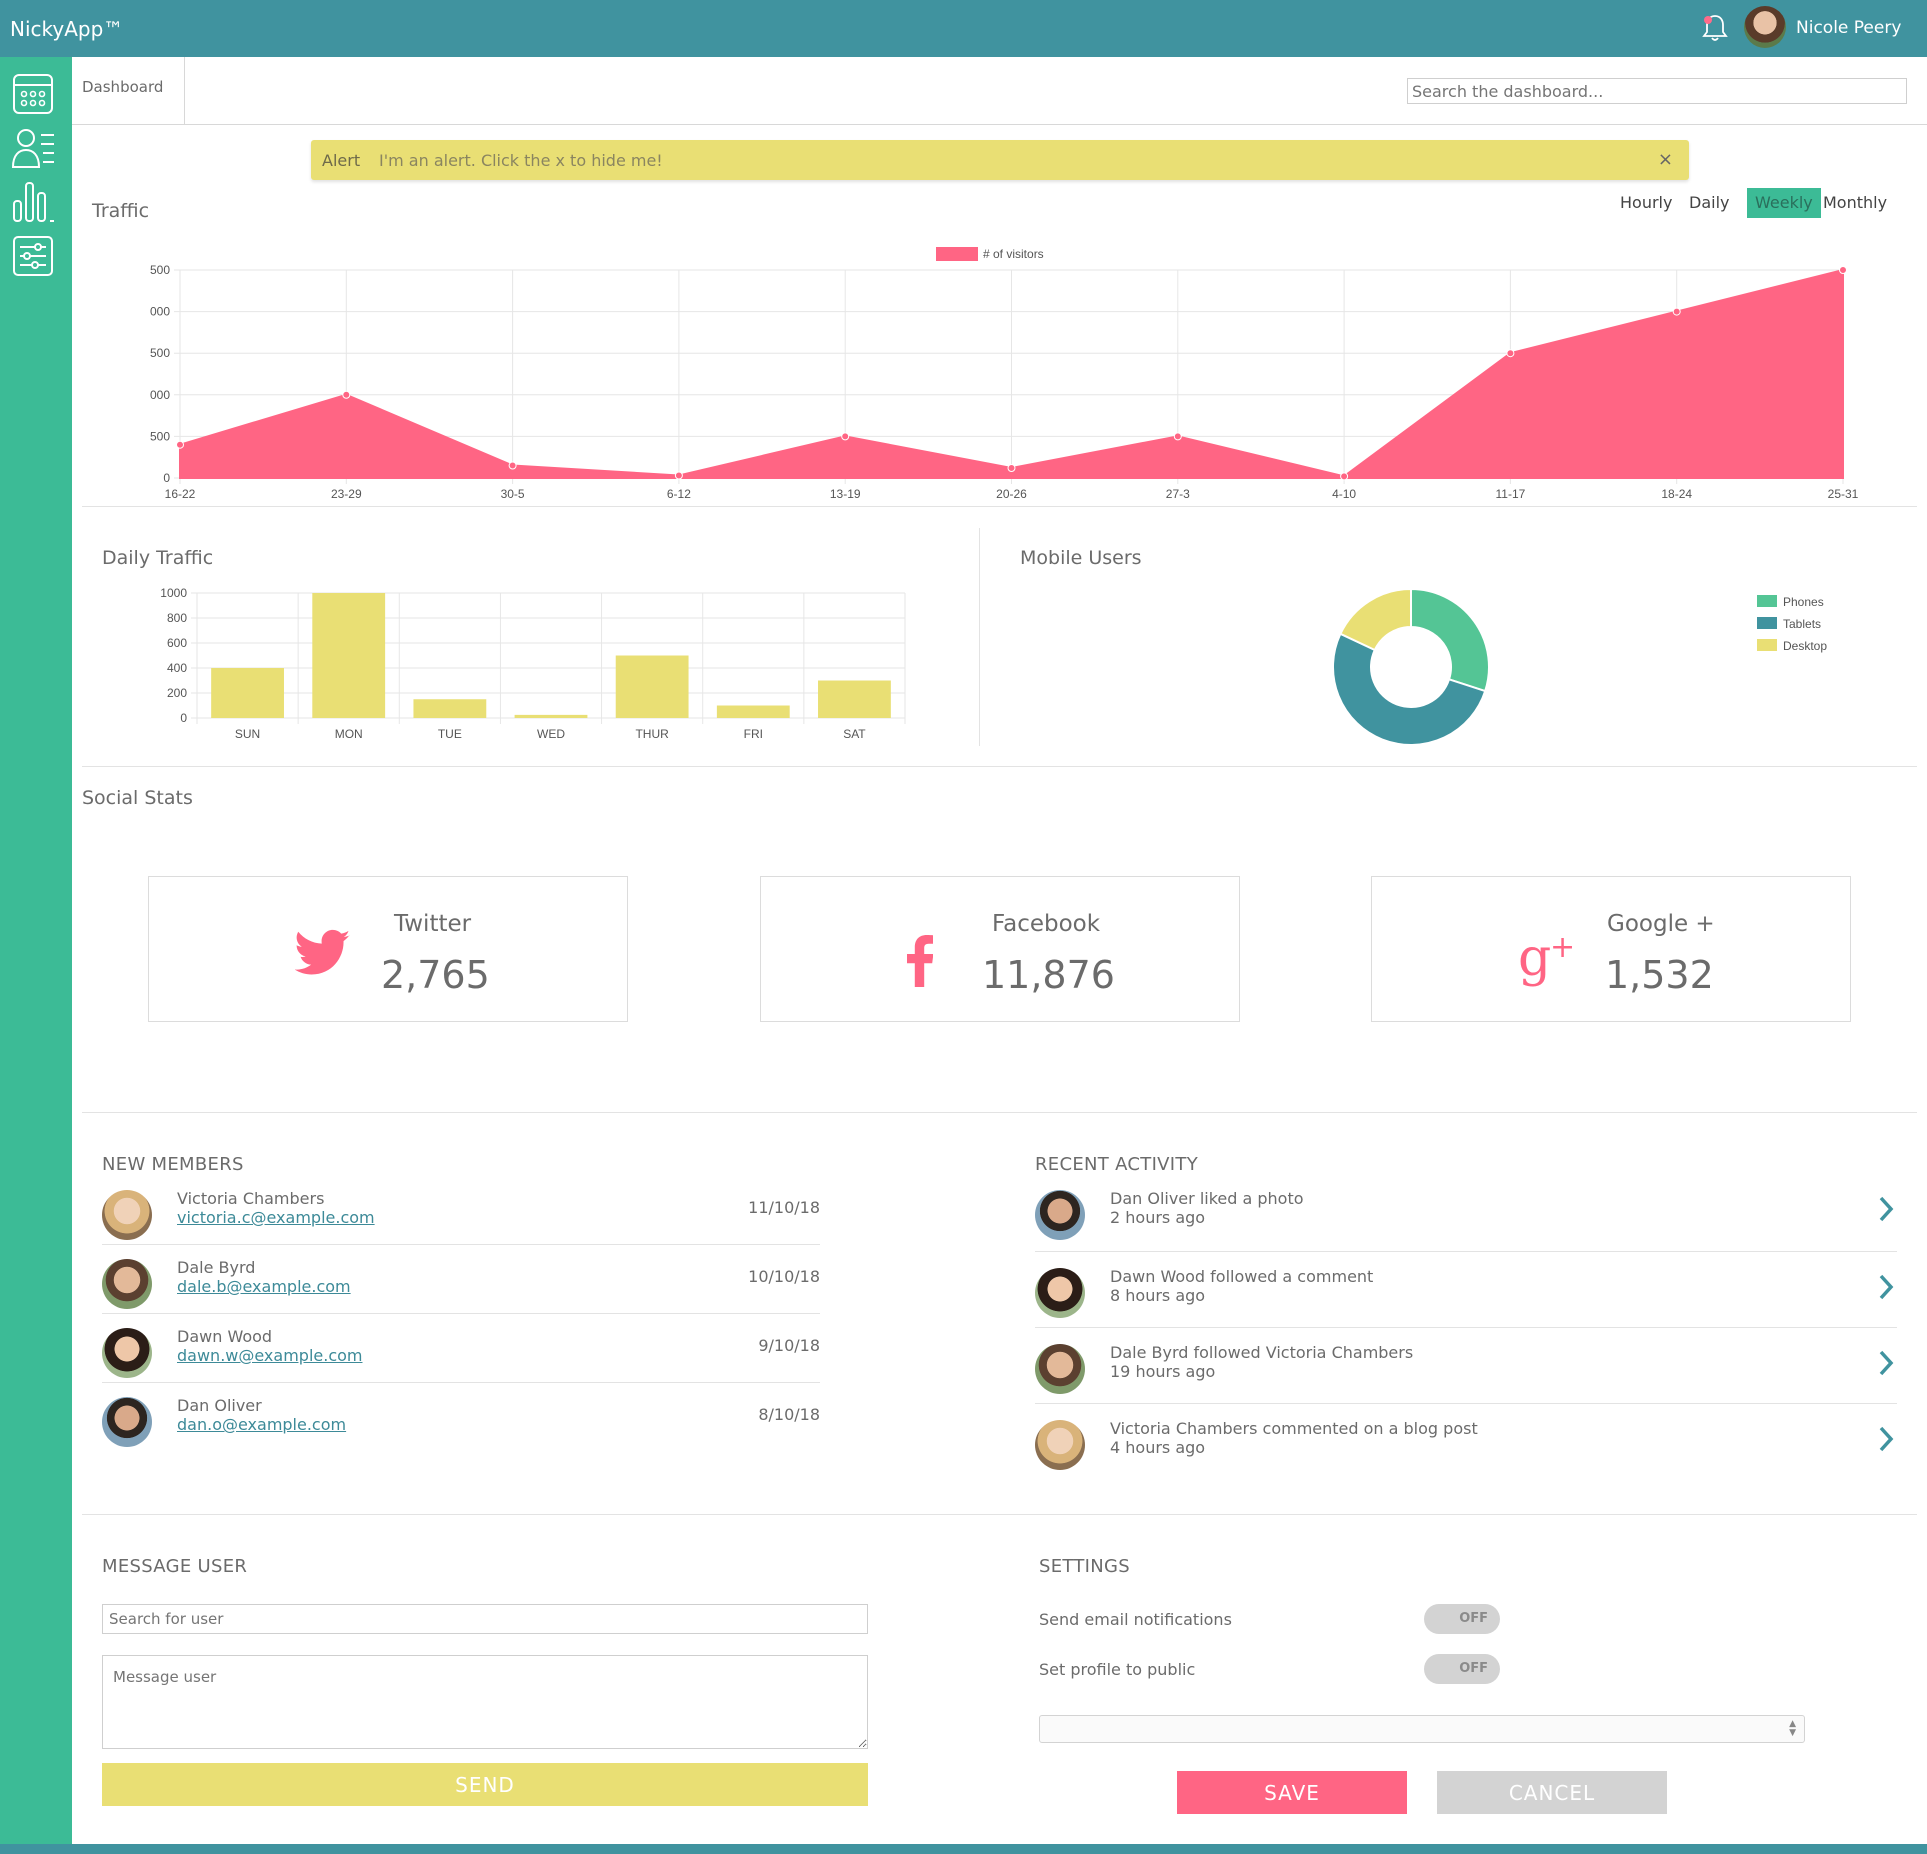 The height and width of the screenshot is (1854, 1927). What do you see at coordinates (251, 1198) in the screenshot?
I see `member-name: Victoria Chambers` at bounding box center [251, 1198].